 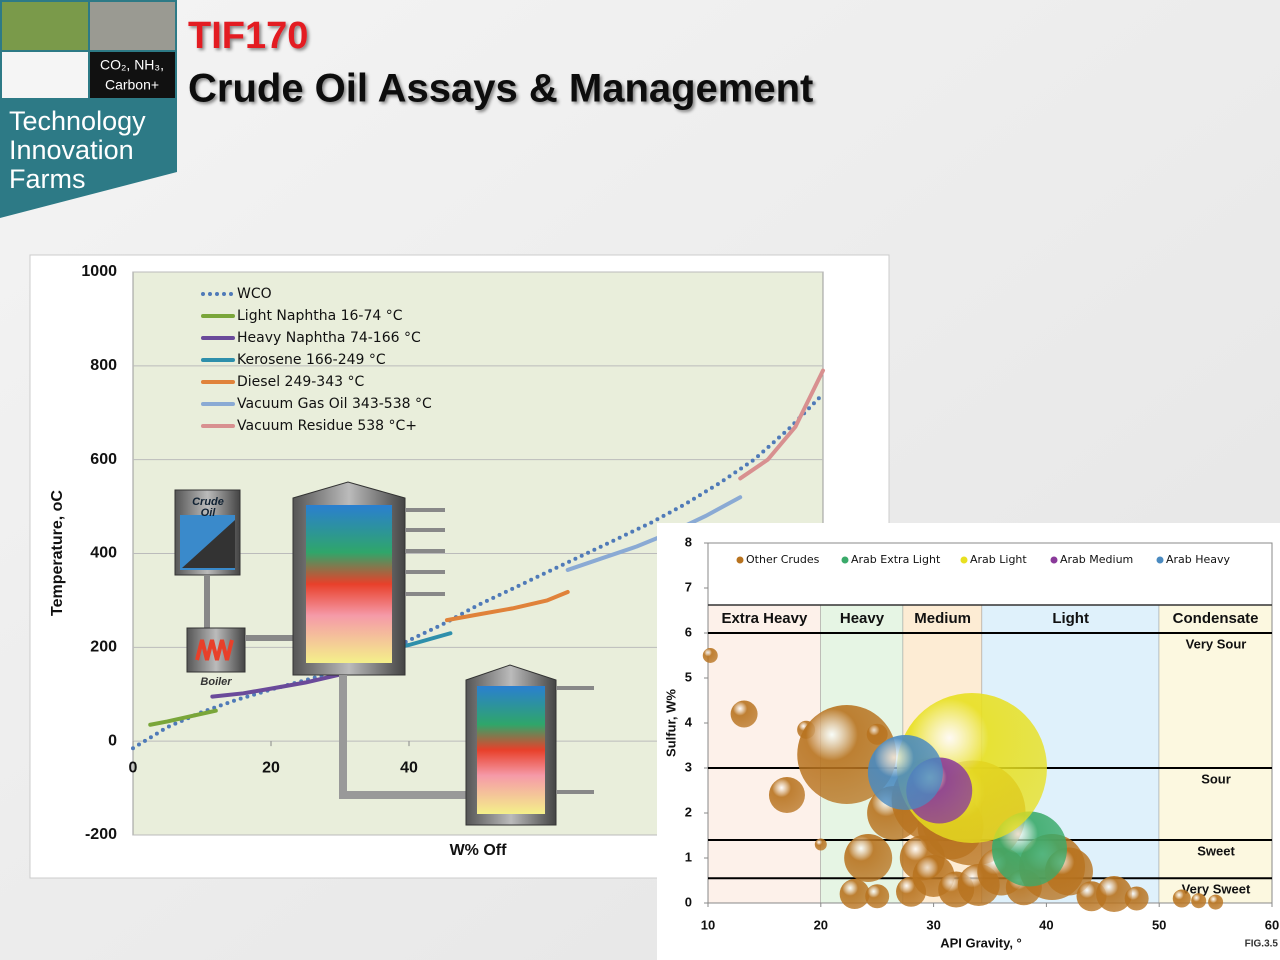 I want to click on legend-label: Arab Extra Light, so click(x=896, y=559).